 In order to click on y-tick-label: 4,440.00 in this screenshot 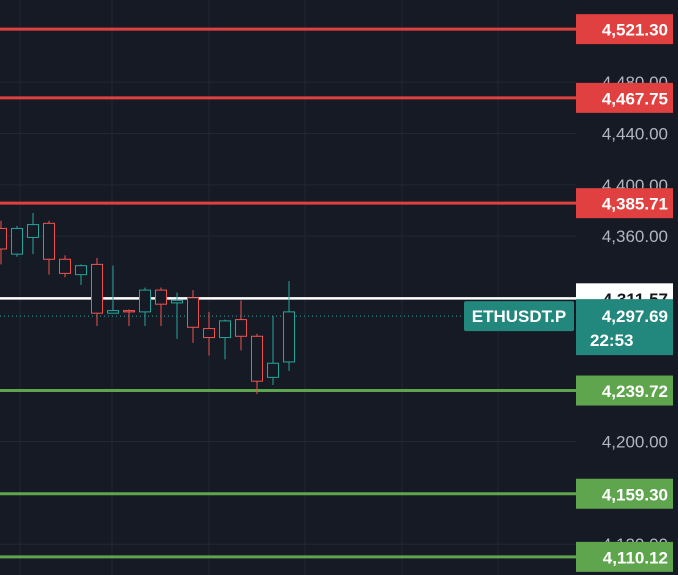, I will do `click(635, 133)`.